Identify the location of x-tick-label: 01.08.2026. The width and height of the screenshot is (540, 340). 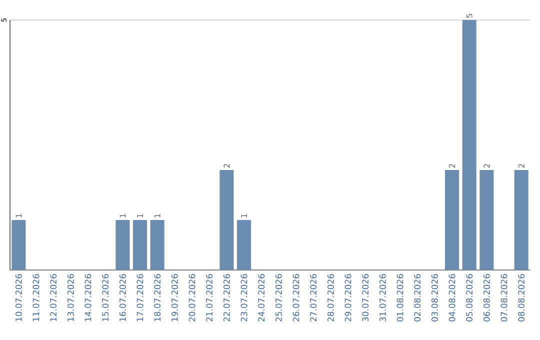
(400, 298).